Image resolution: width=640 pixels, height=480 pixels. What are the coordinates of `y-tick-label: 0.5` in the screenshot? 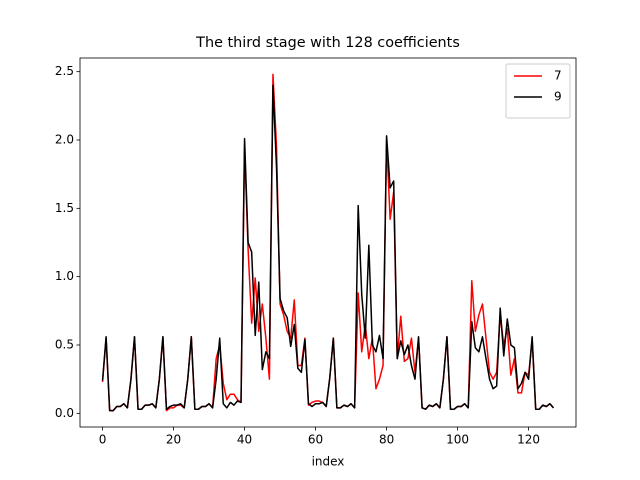 It's located at (64, 345).